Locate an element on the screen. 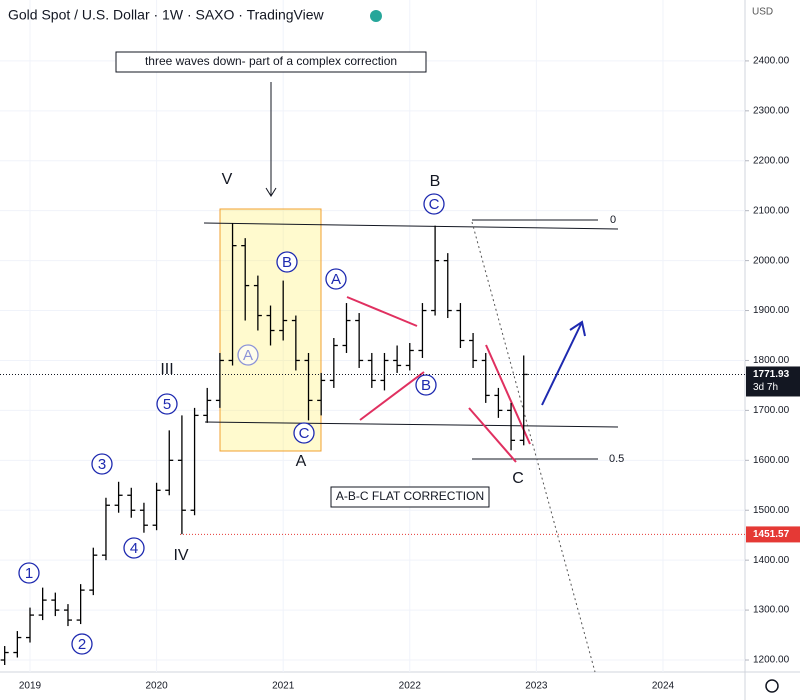  y-tick-label: 1900.00 is located at coordinates (771, 310).